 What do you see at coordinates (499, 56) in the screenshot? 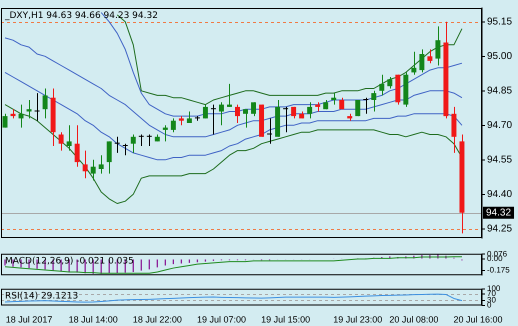
I see `y-tick-label: 95.00` at bounding box center [499, 56].